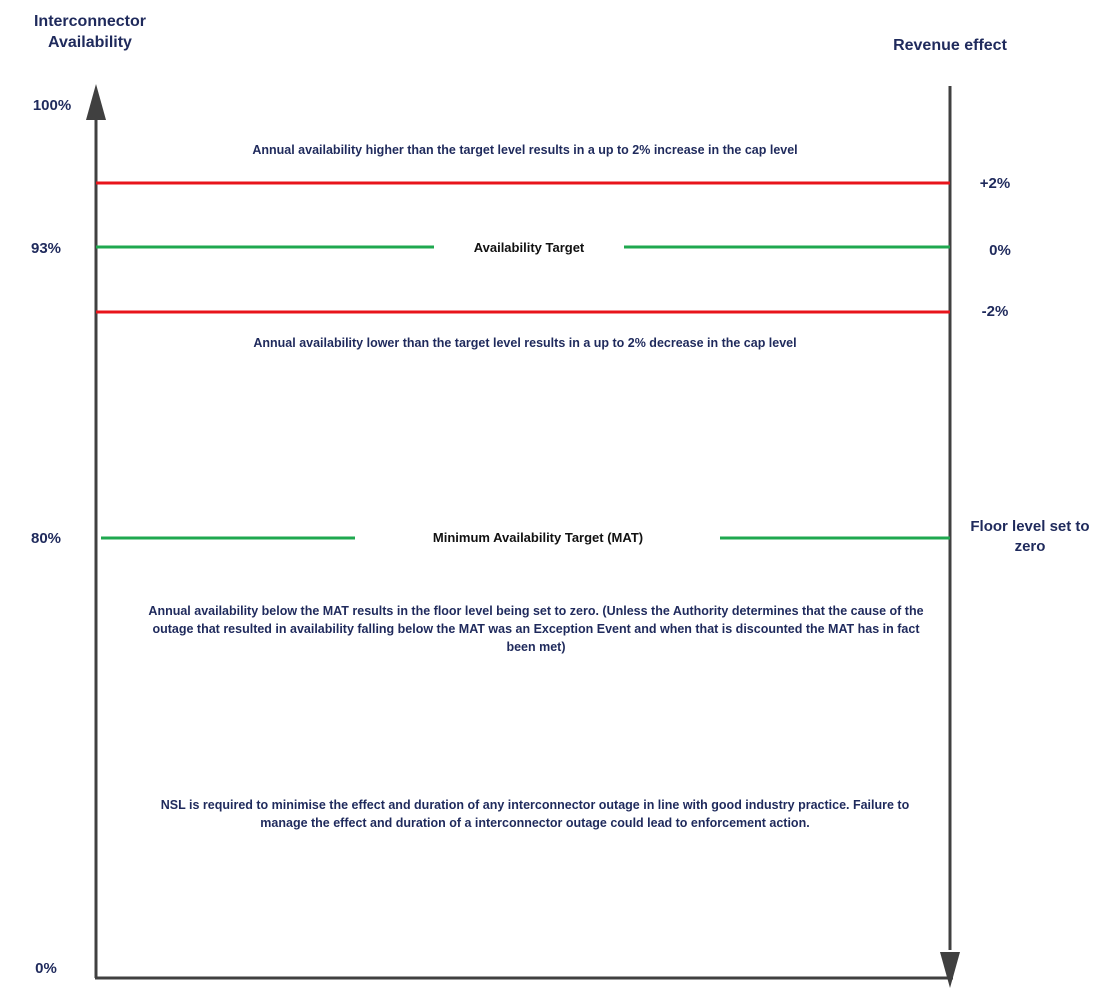 The width and height of the screenshot is (1108, 989). Describe the element at coordinates (995, 183) in the screenshot. I see `revenue-plus-2-percent: +2%` at that location.